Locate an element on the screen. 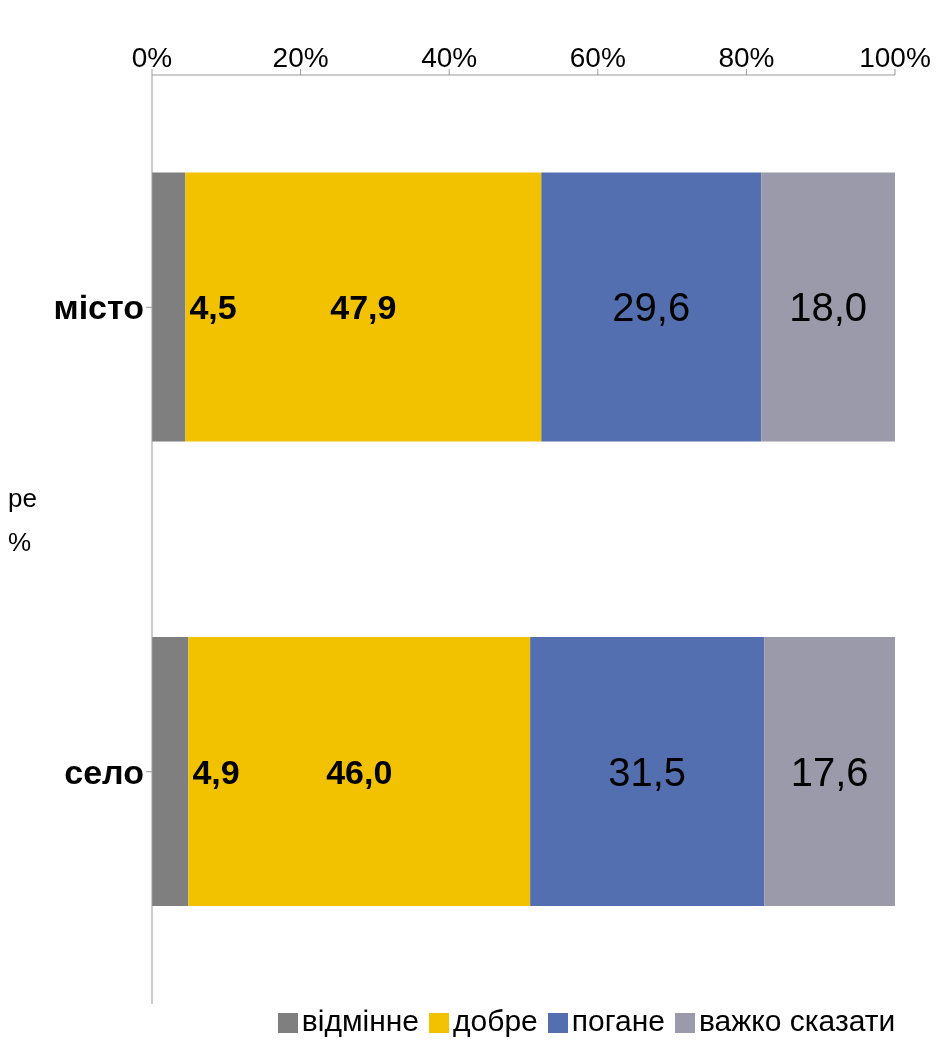  data-label: 4,9 is located at coordinates (216, 771).